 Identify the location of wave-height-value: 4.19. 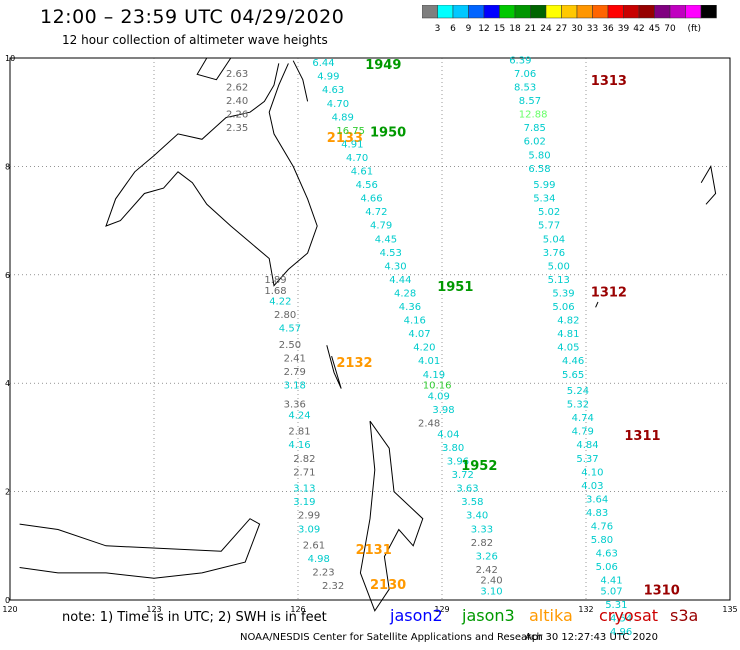
(434, 375).